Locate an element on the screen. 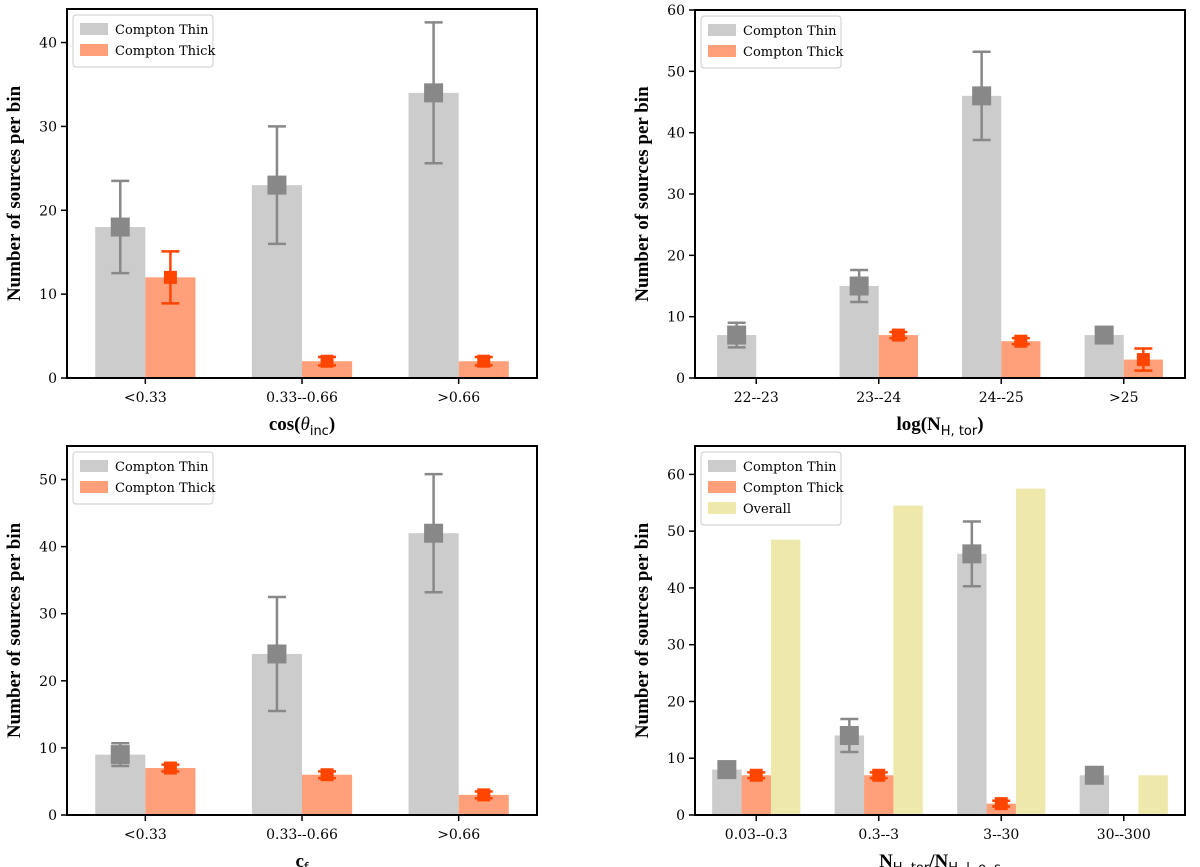 The height and width of the screenshot is (867, 1200). x-tick-label: >25 is located at coordinates (1124, 398).